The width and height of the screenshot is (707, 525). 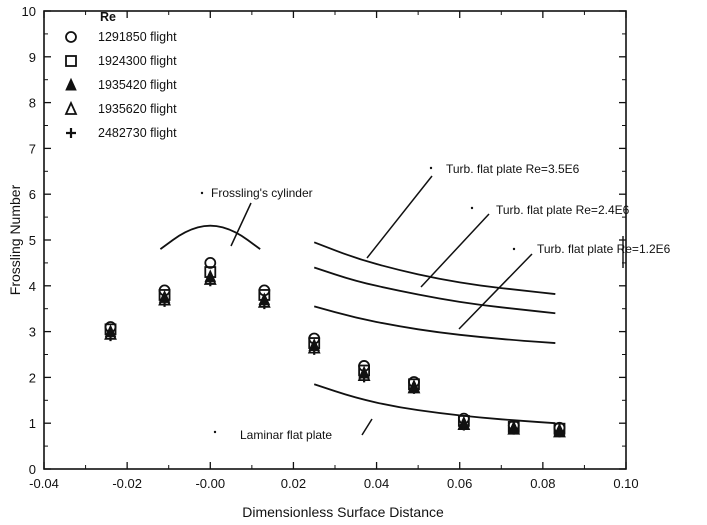 I want to click on x-tick-label: -0.04, so click(x=44, y=483).